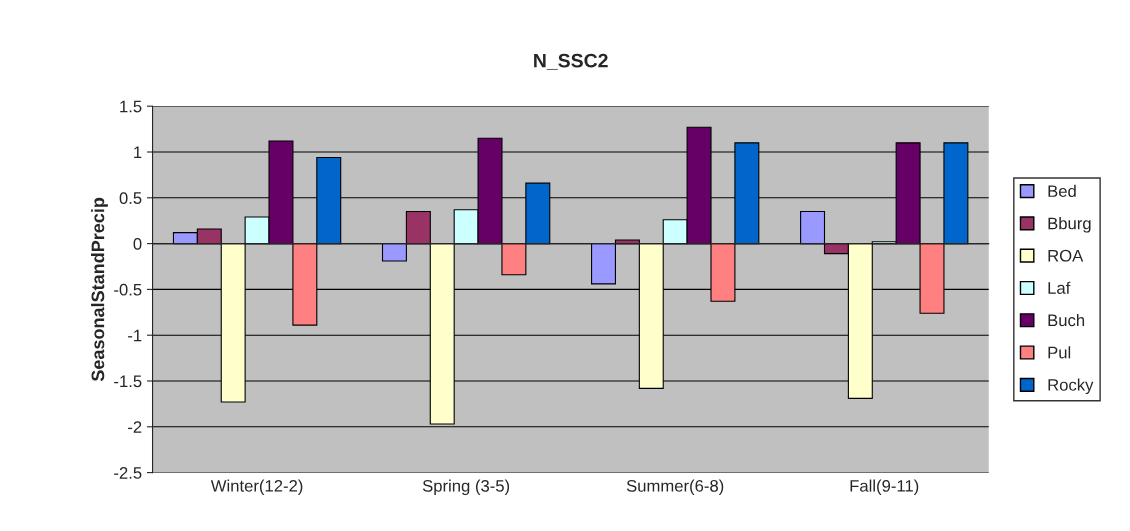  Describe the element at coordinates (1062, 191) in the screenshot. I see `legend-label: Bed` at that location.